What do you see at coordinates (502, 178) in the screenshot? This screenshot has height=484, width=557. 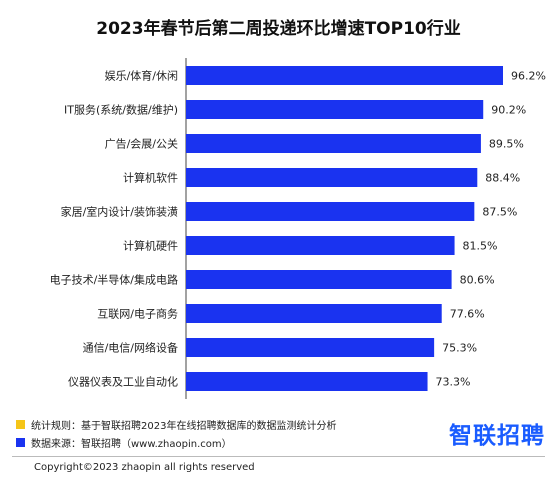 I see `value-label: 88.4%` at bounding box center [502, 178].